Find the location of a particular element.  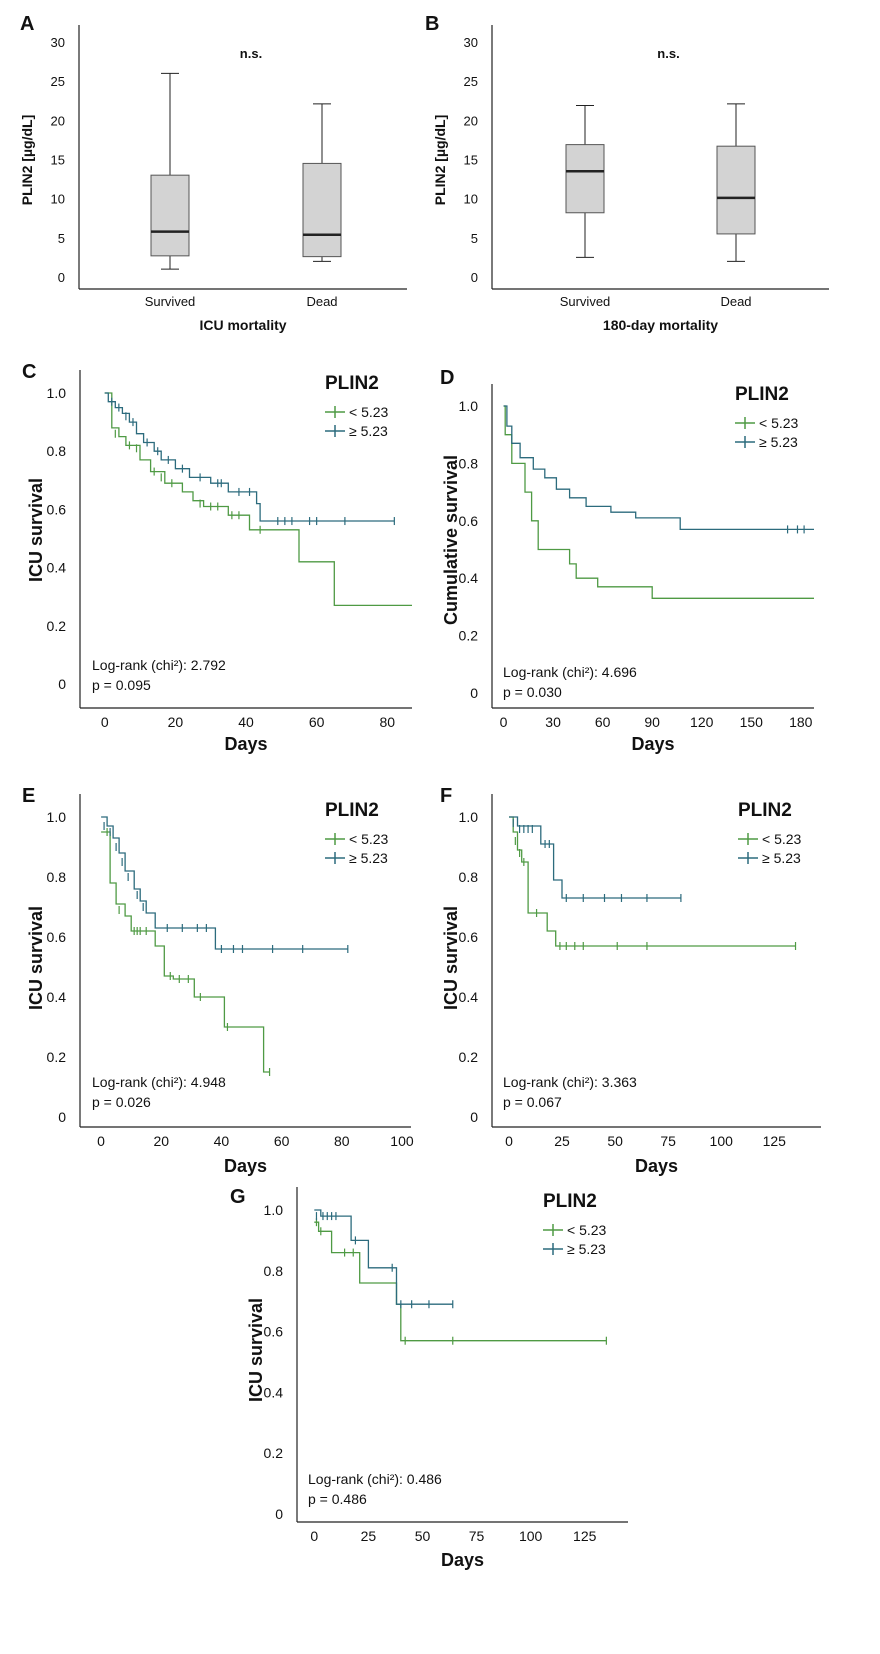

panel-label: C is located at coordinates (29, 372).